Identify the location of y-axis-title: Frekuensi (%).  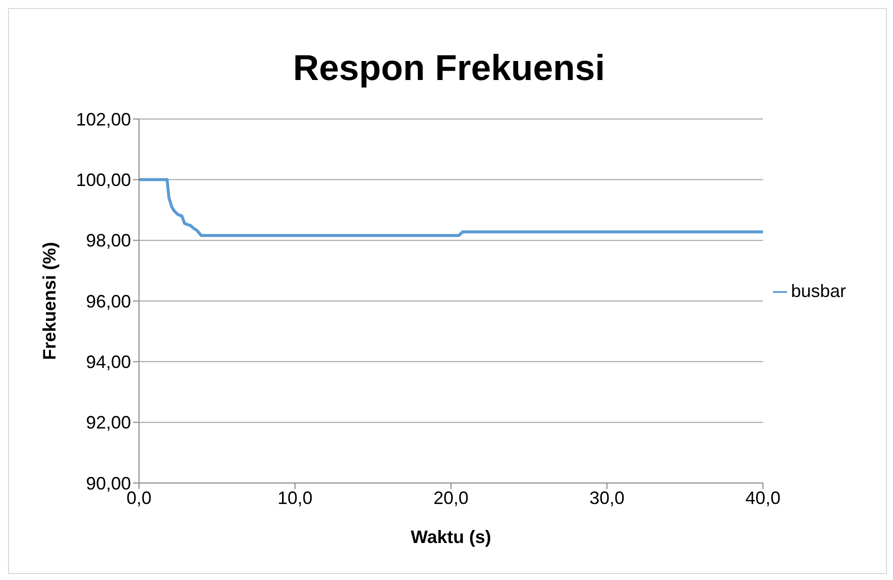
(49, 301).